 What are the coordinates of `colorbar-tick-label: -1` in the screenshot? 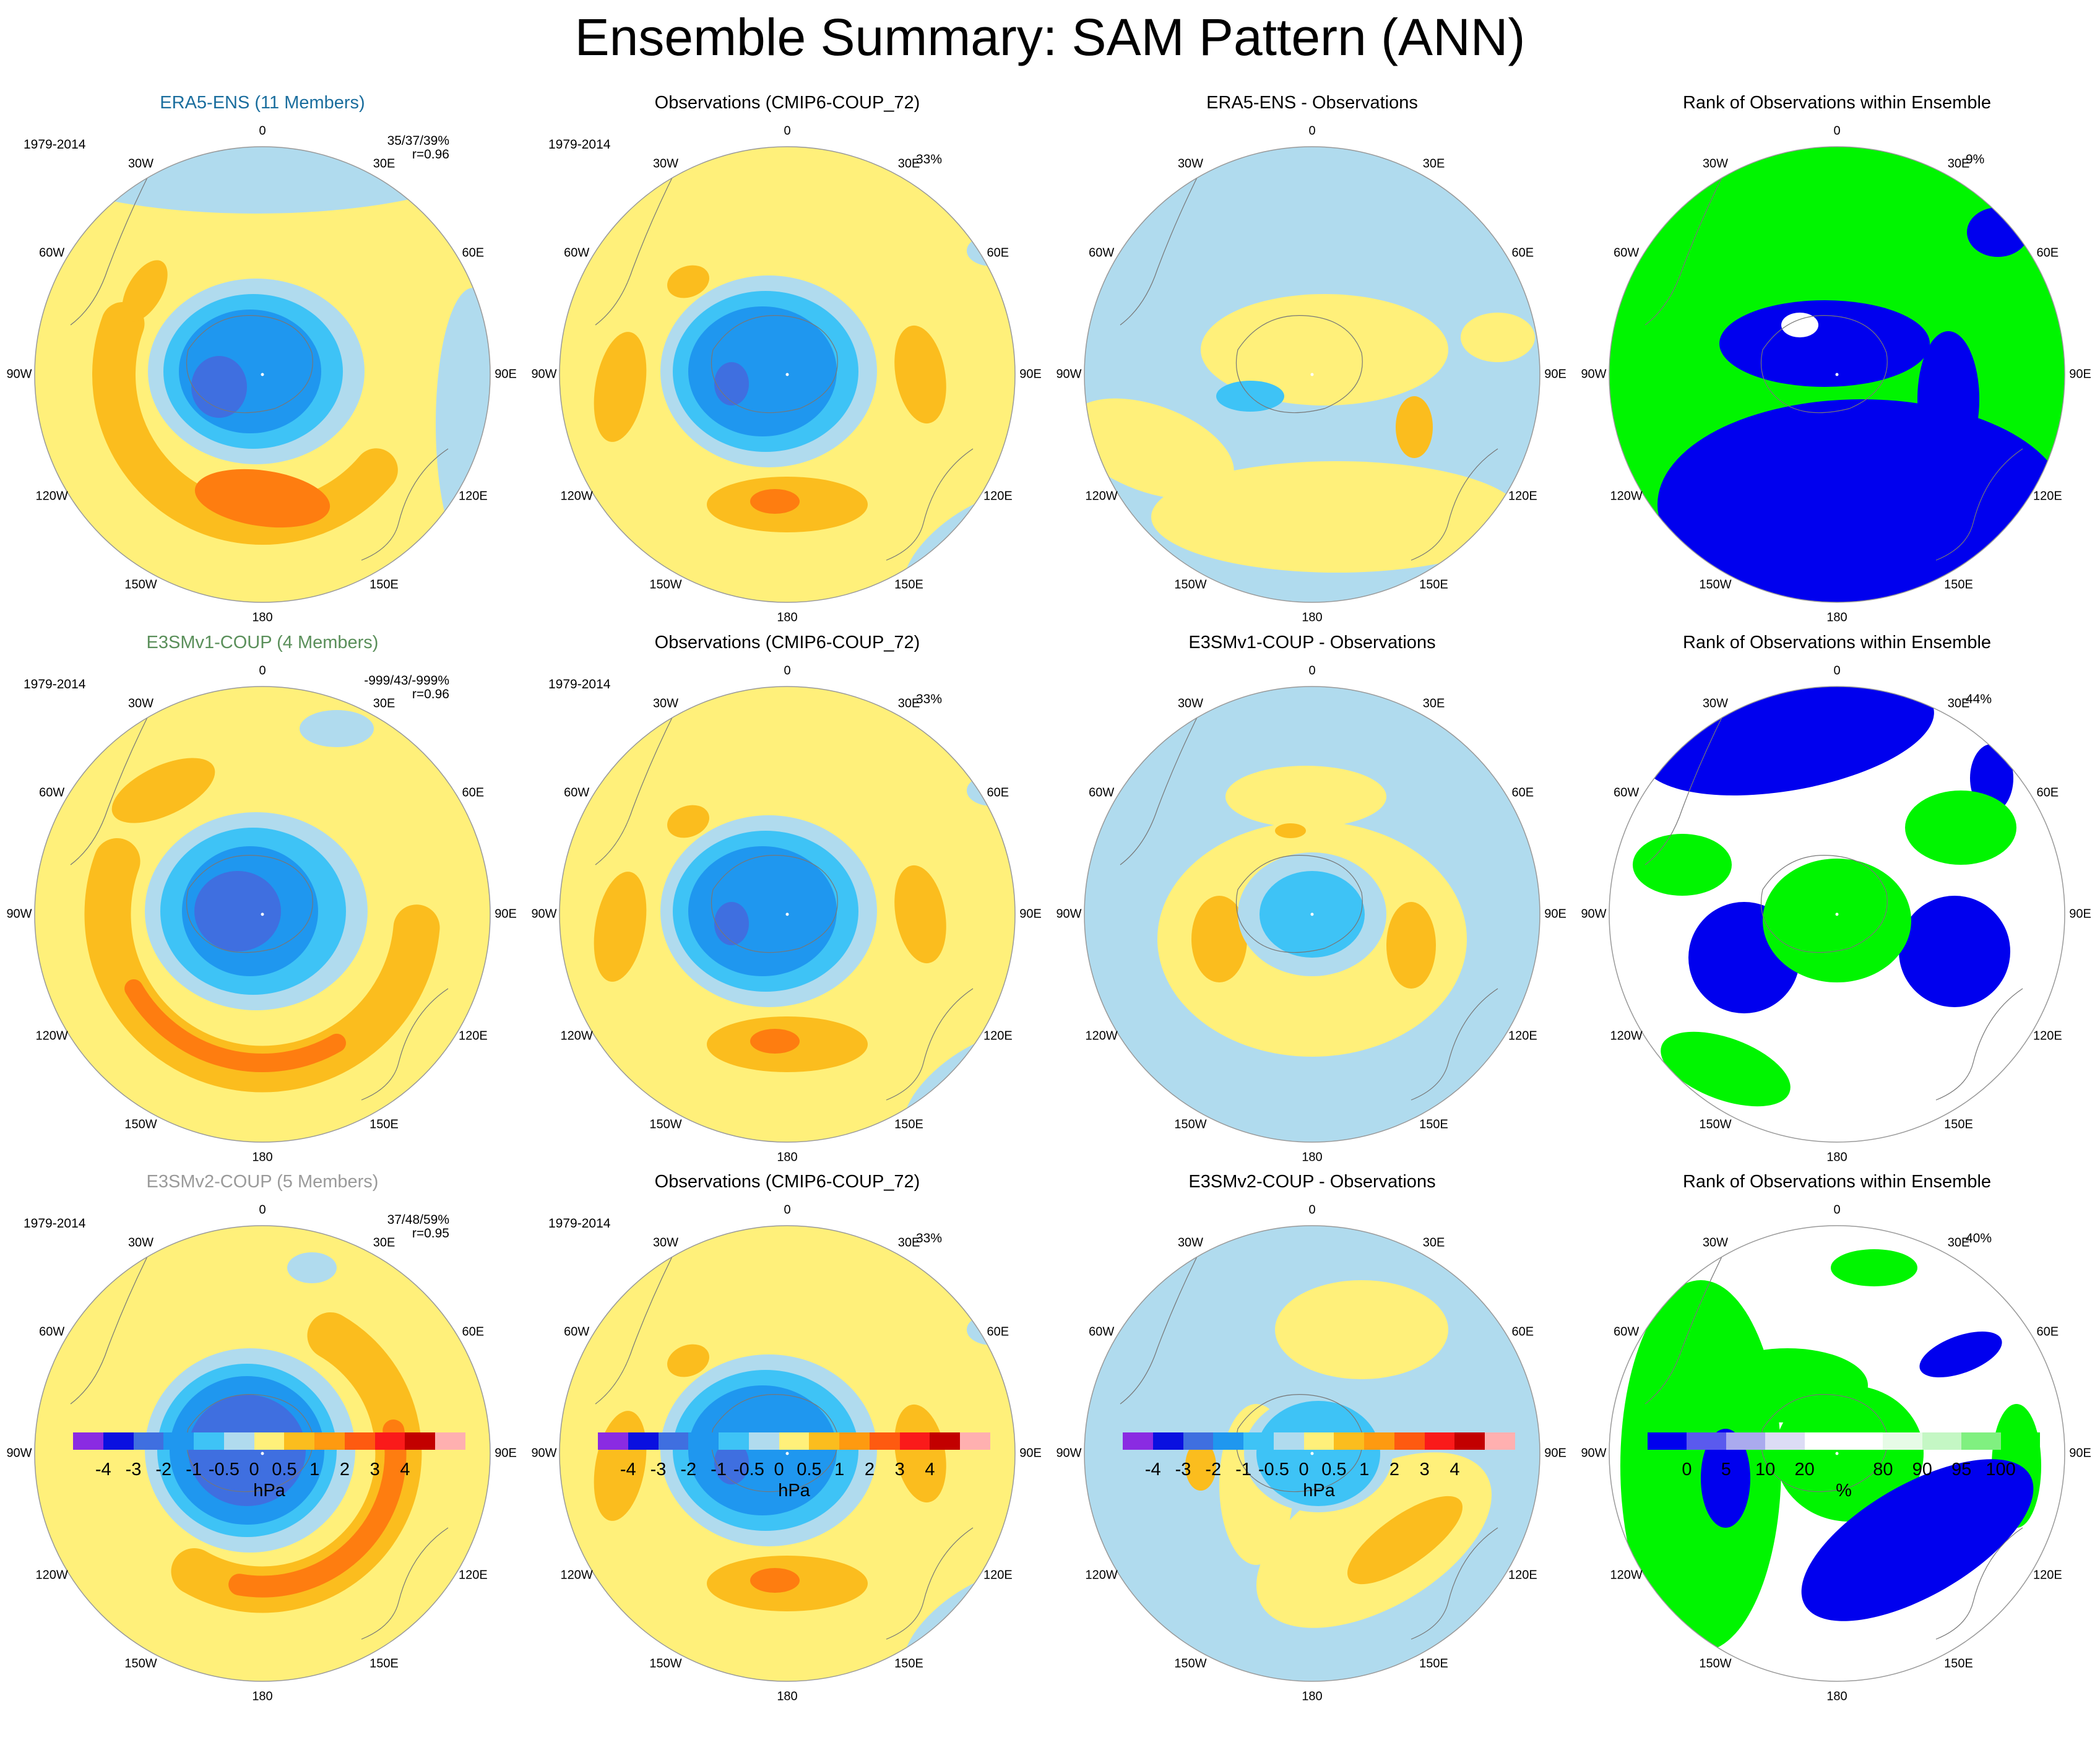 It's located at (1243, 1469).